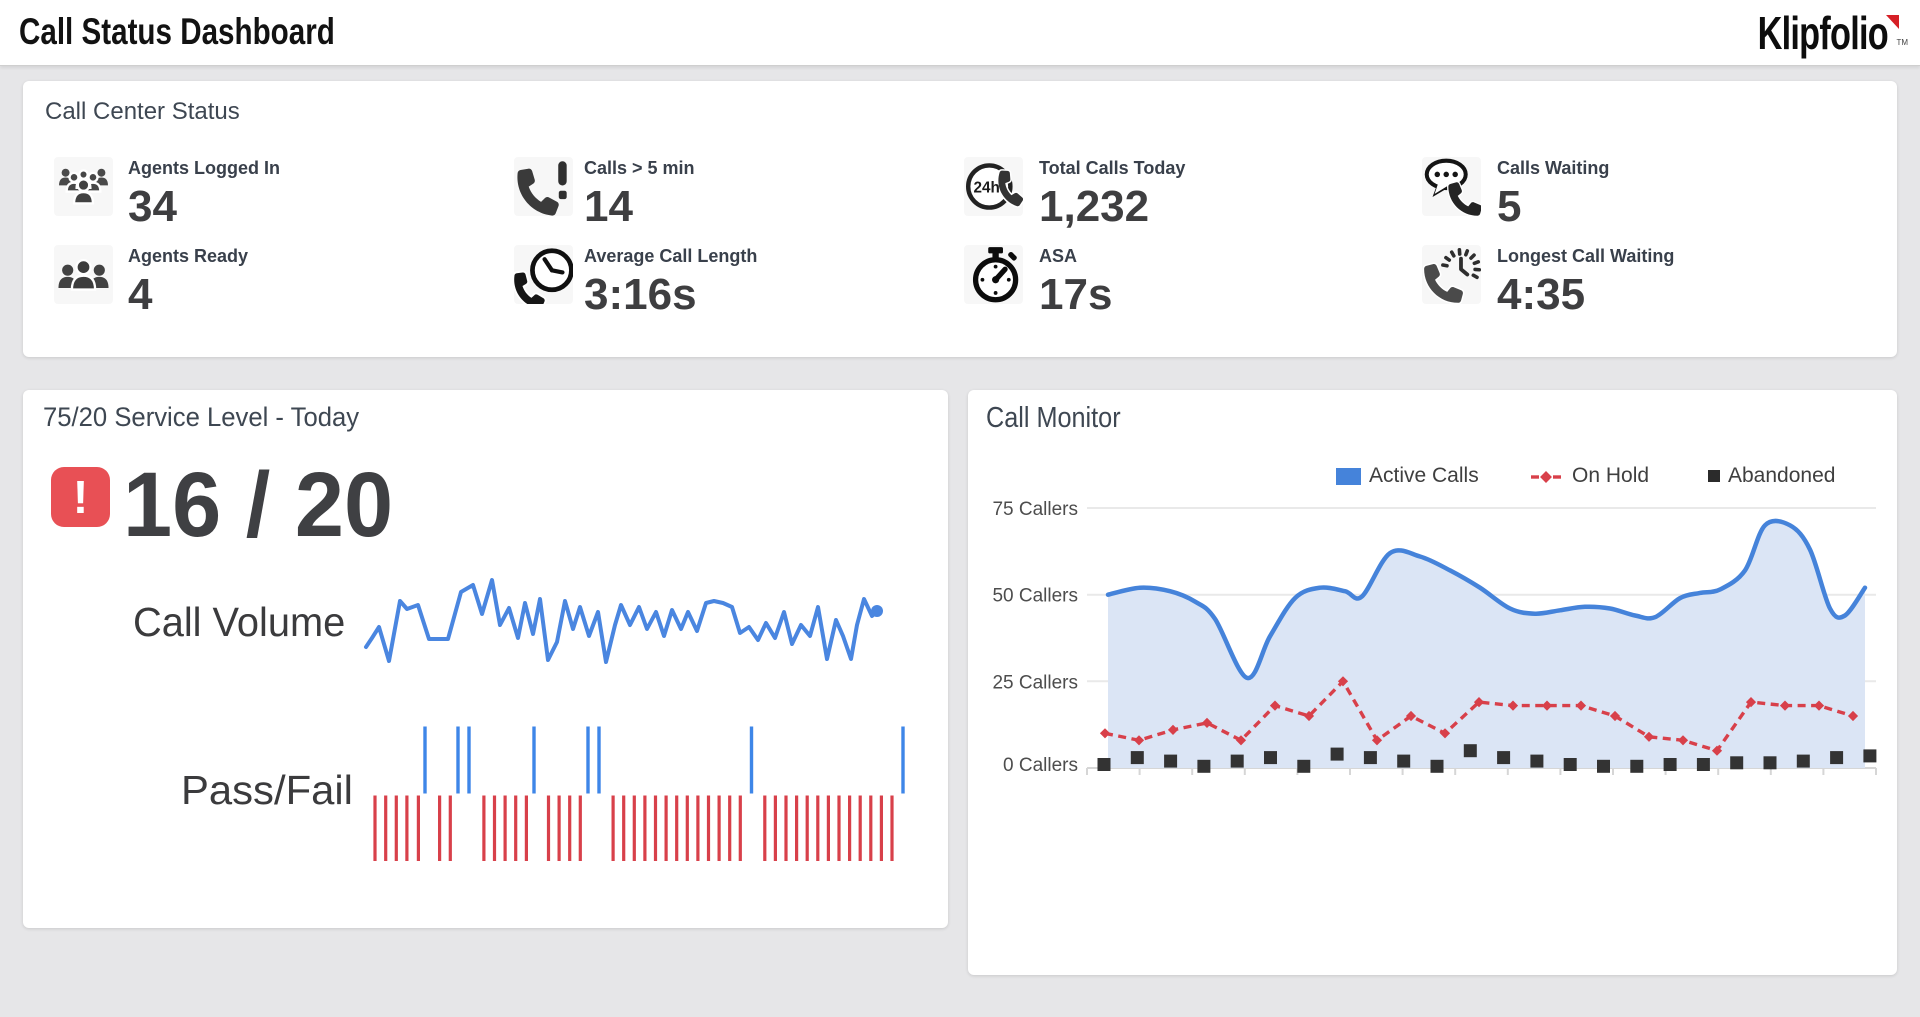  Describe the element at coordinates (1040, 765) in the screenshot. I see `svg-text: 0 Callers` at that location.